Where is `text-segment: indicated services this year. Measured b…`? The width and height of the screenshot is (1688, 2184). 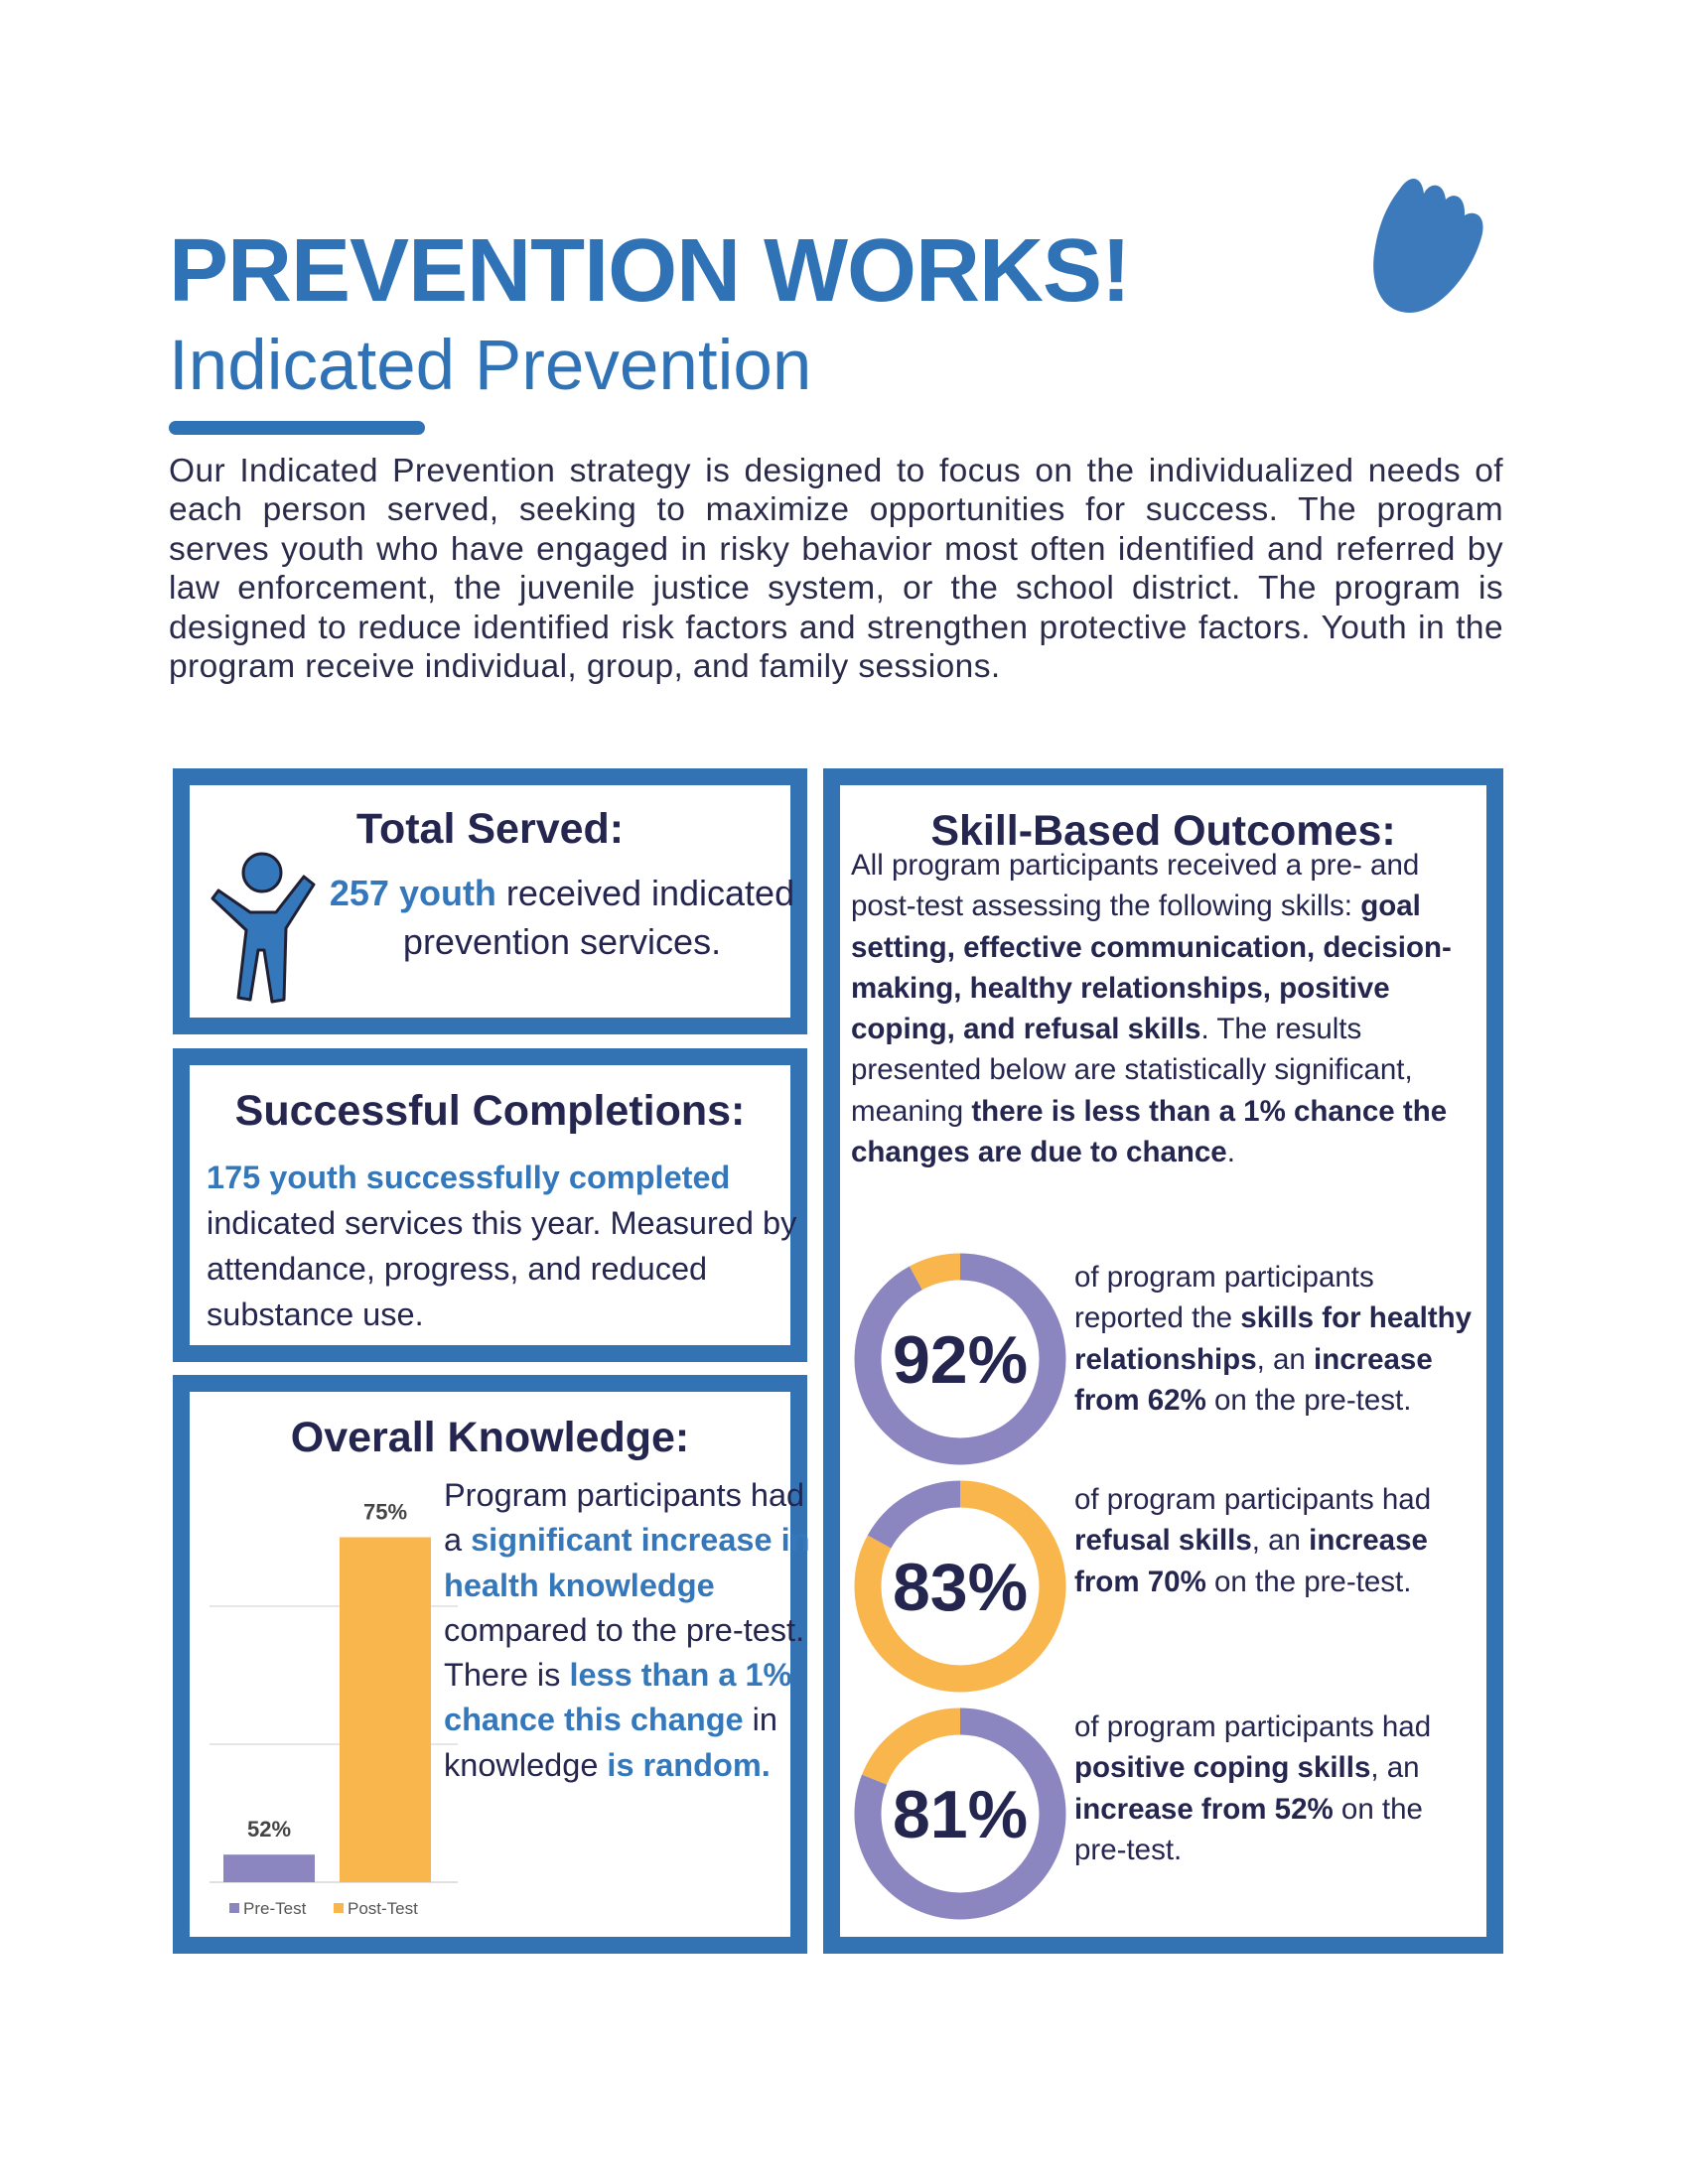
text-segment: indicated services this year. Measured b… is located at coordinates (502, 1268).